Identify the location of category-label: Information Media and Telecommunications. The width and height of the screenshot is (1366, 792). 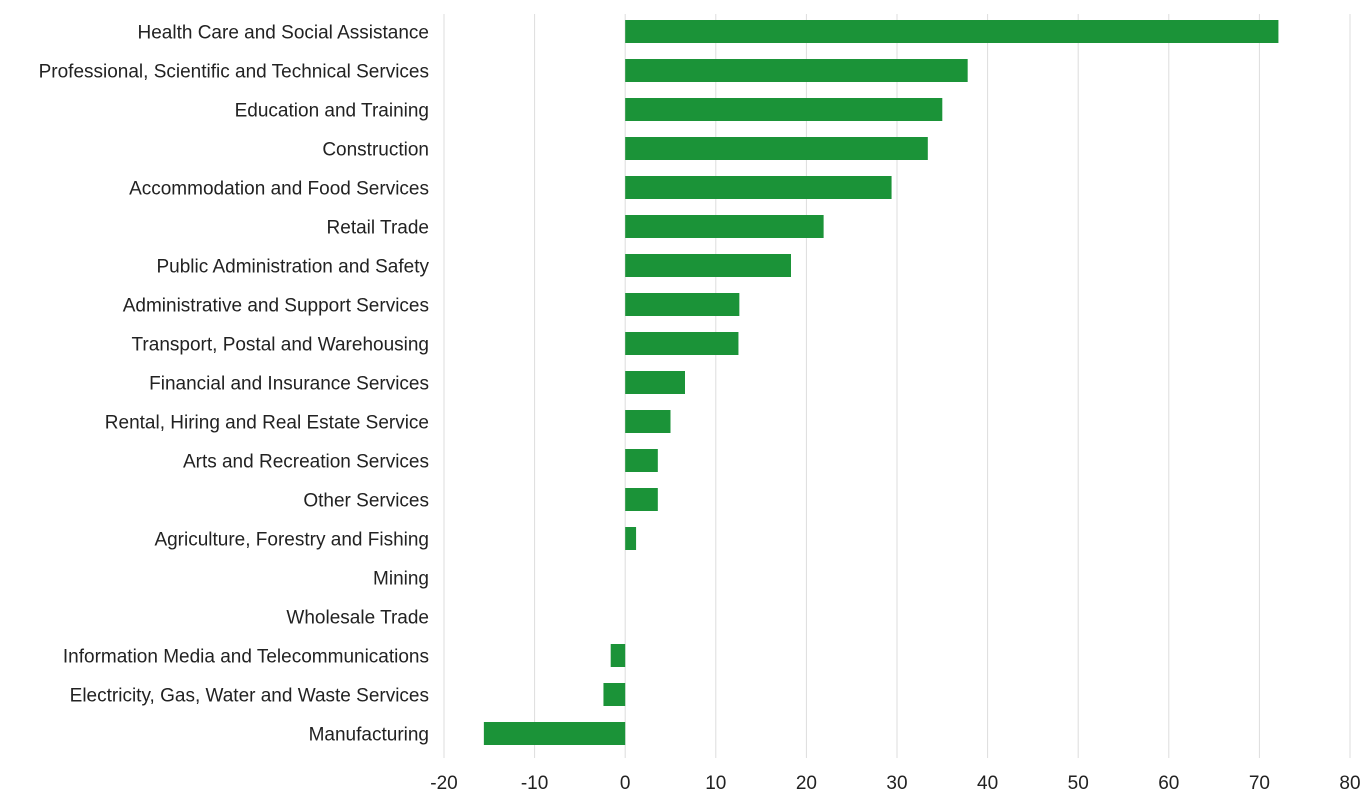
(246, 657).